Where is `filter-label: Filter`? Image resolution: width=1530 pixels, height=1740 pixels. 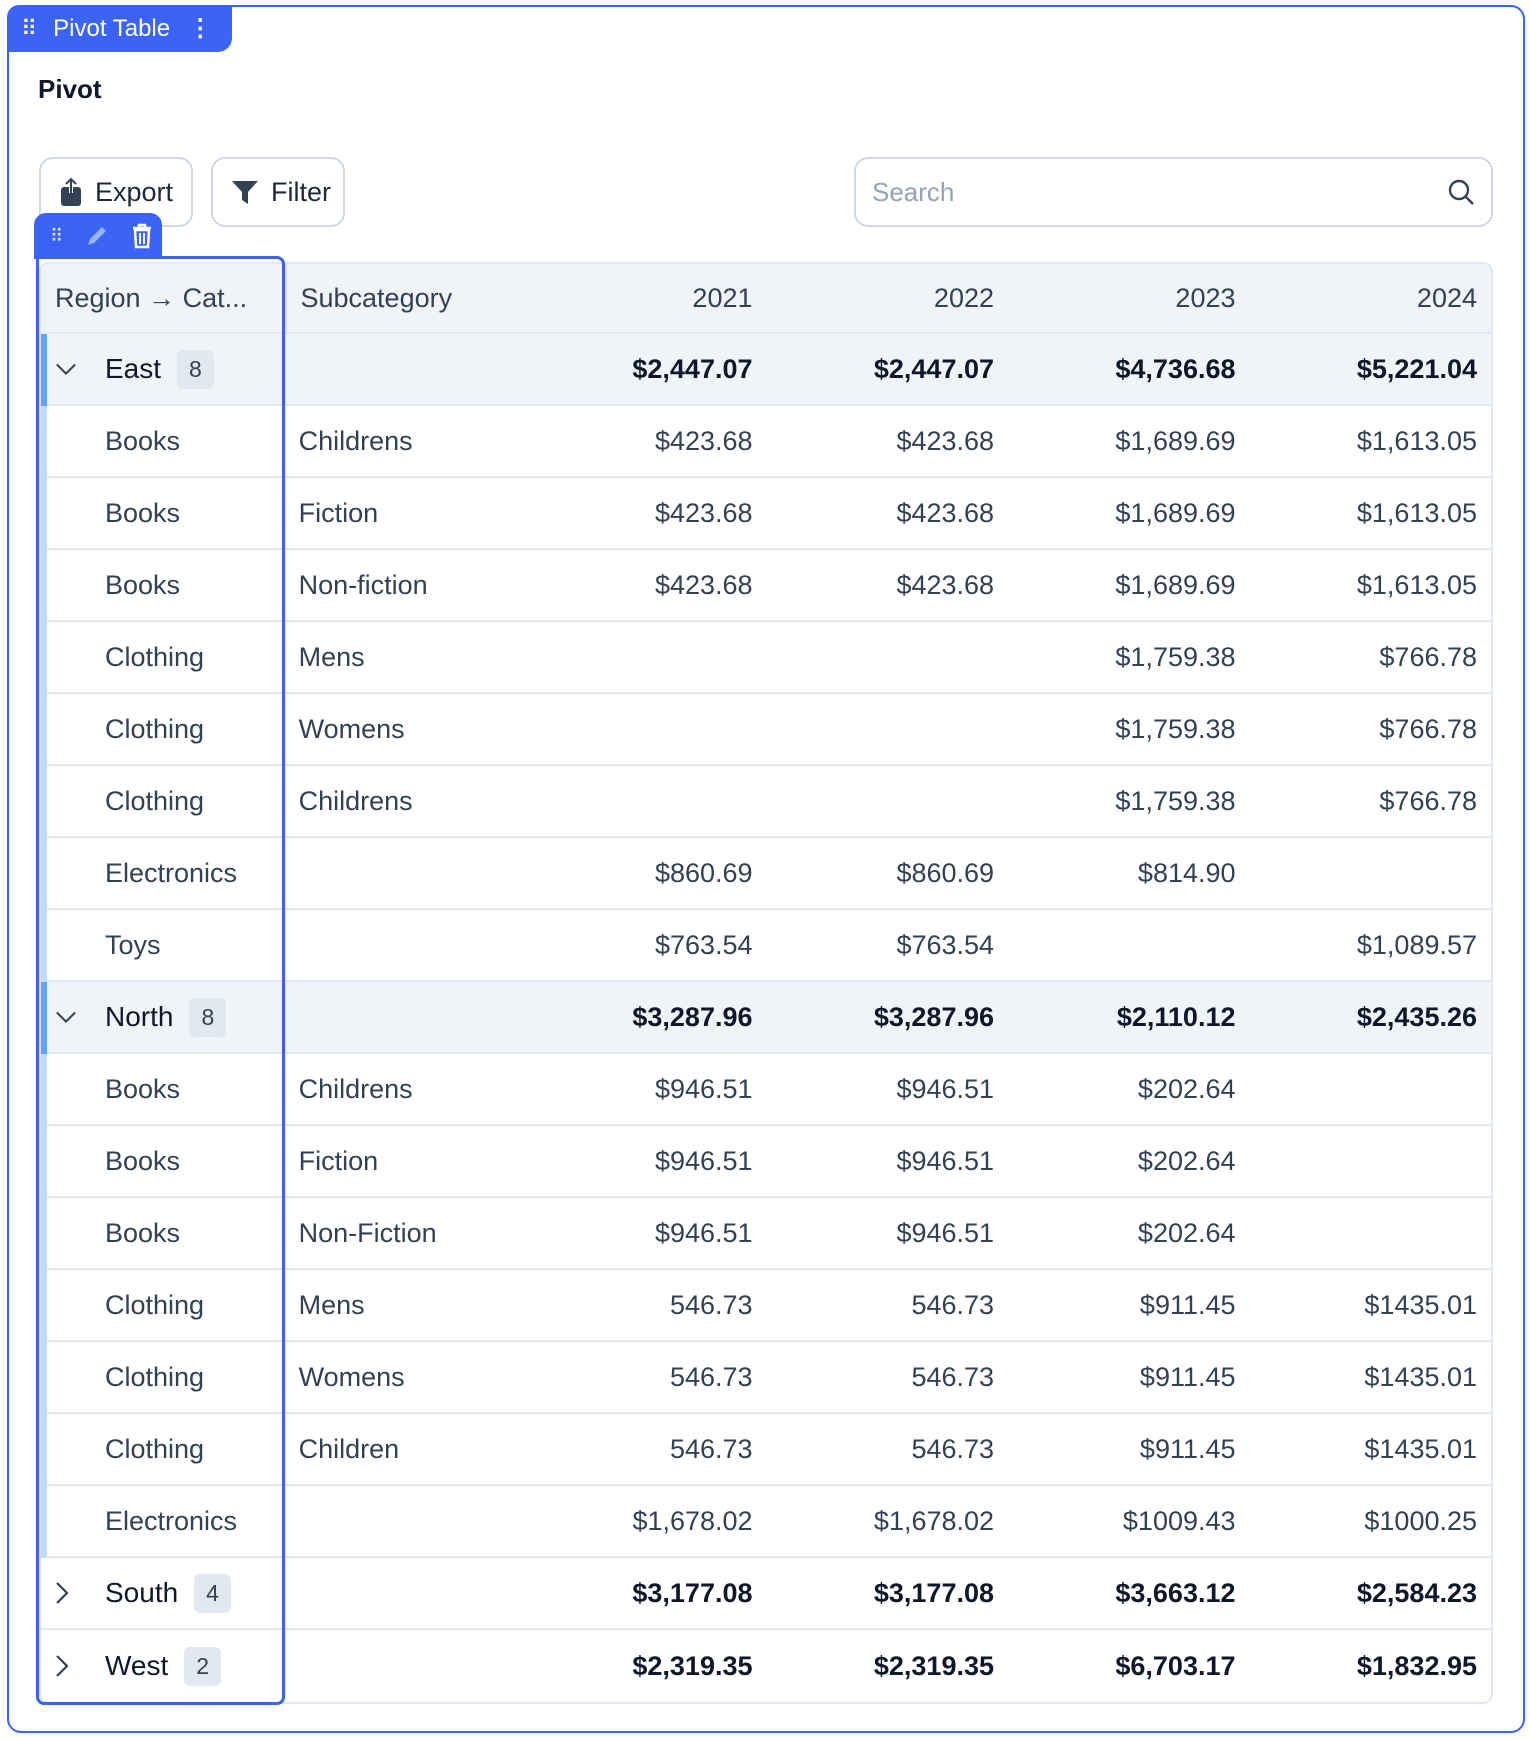
filter-label: Filter is located at coordinates (301, 191).